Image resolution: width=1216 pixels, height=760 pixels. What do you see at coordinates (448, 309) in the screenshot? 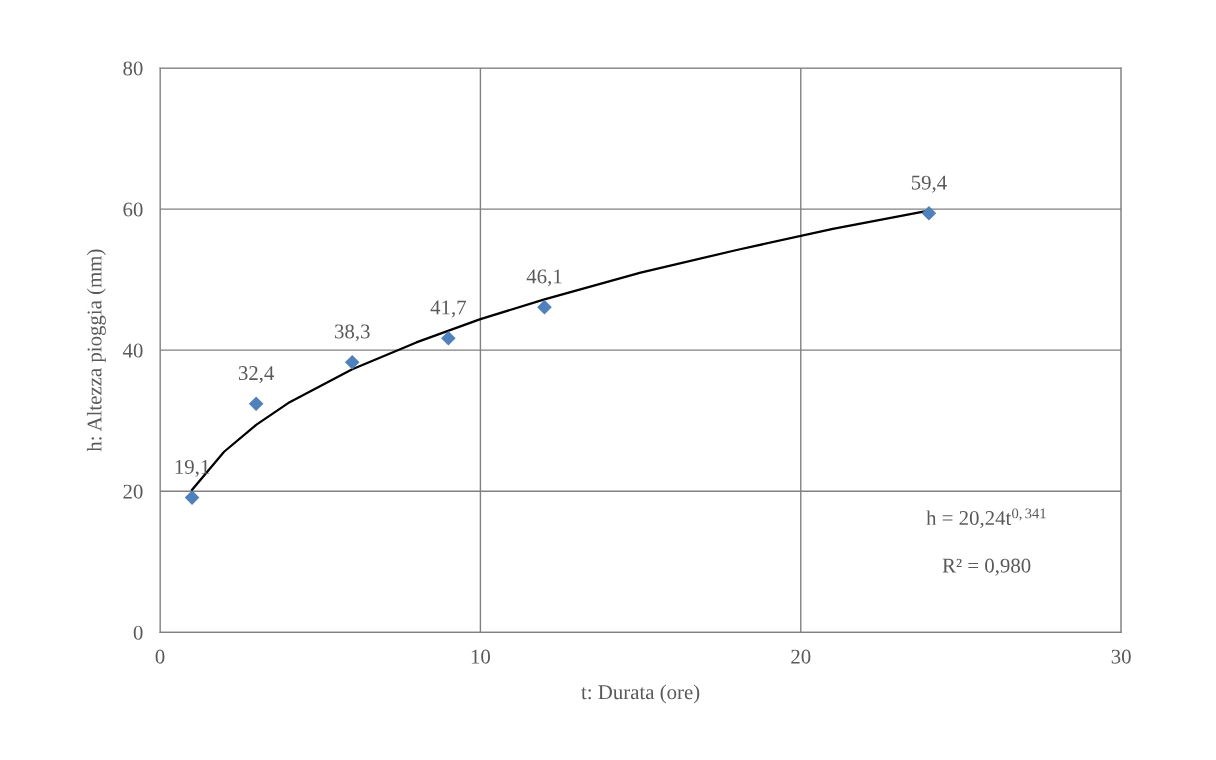
I see `data-label: 41,7` at bounding box center [448, 309].